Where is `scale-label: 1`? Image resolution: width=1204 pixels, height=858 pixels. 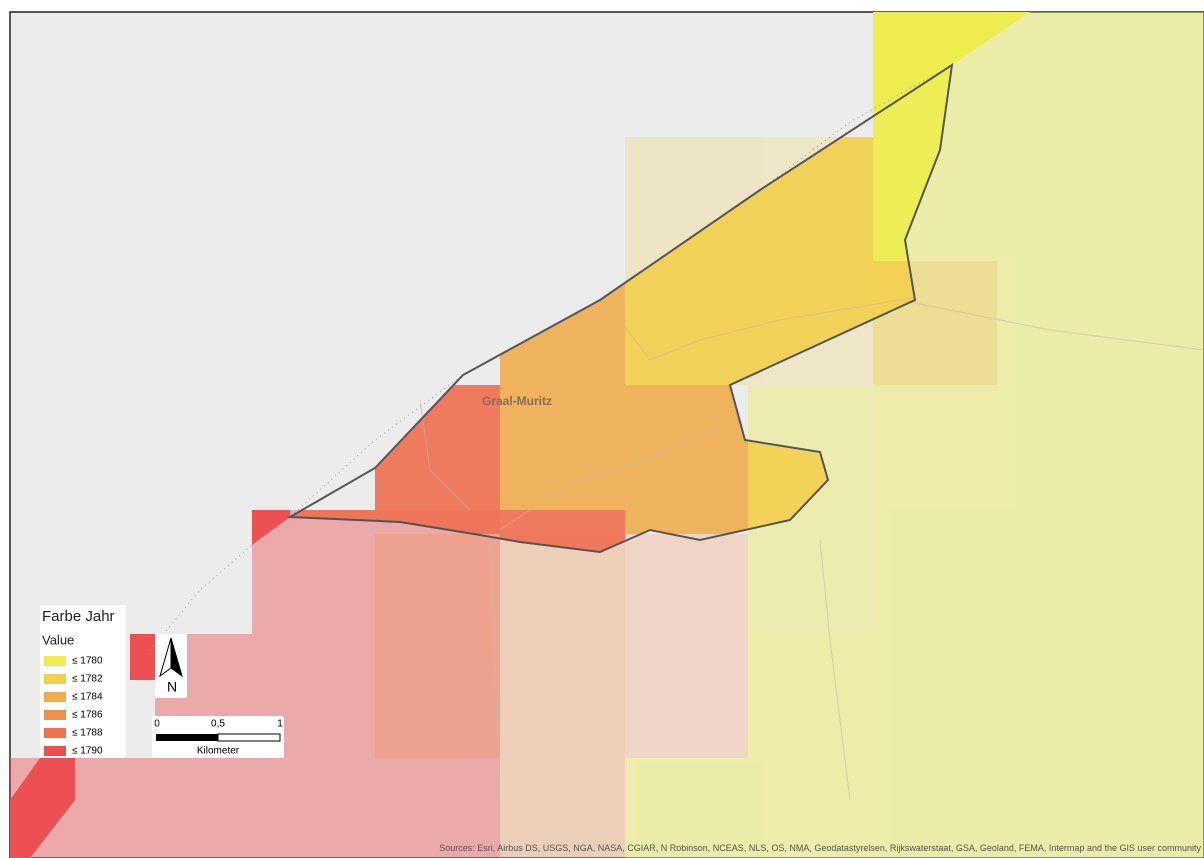 scale-label: 1 is located at coordinates (280, 724).